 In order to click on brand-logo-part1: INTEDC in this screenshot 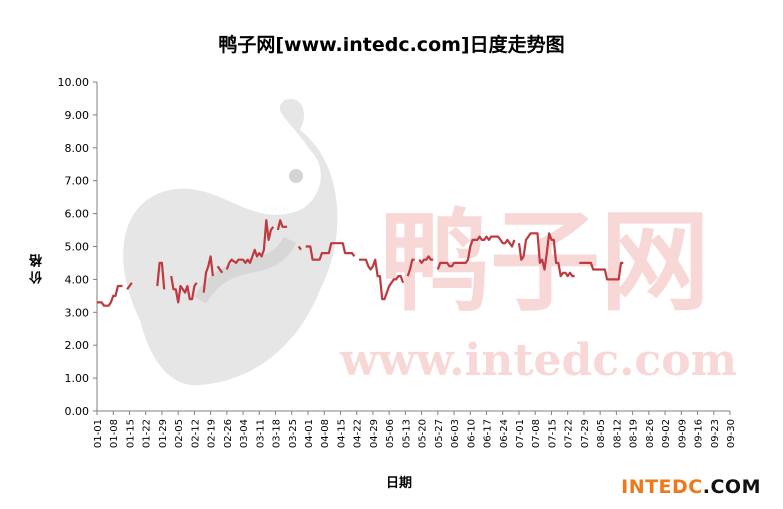, I will do `click(662, 487)`.